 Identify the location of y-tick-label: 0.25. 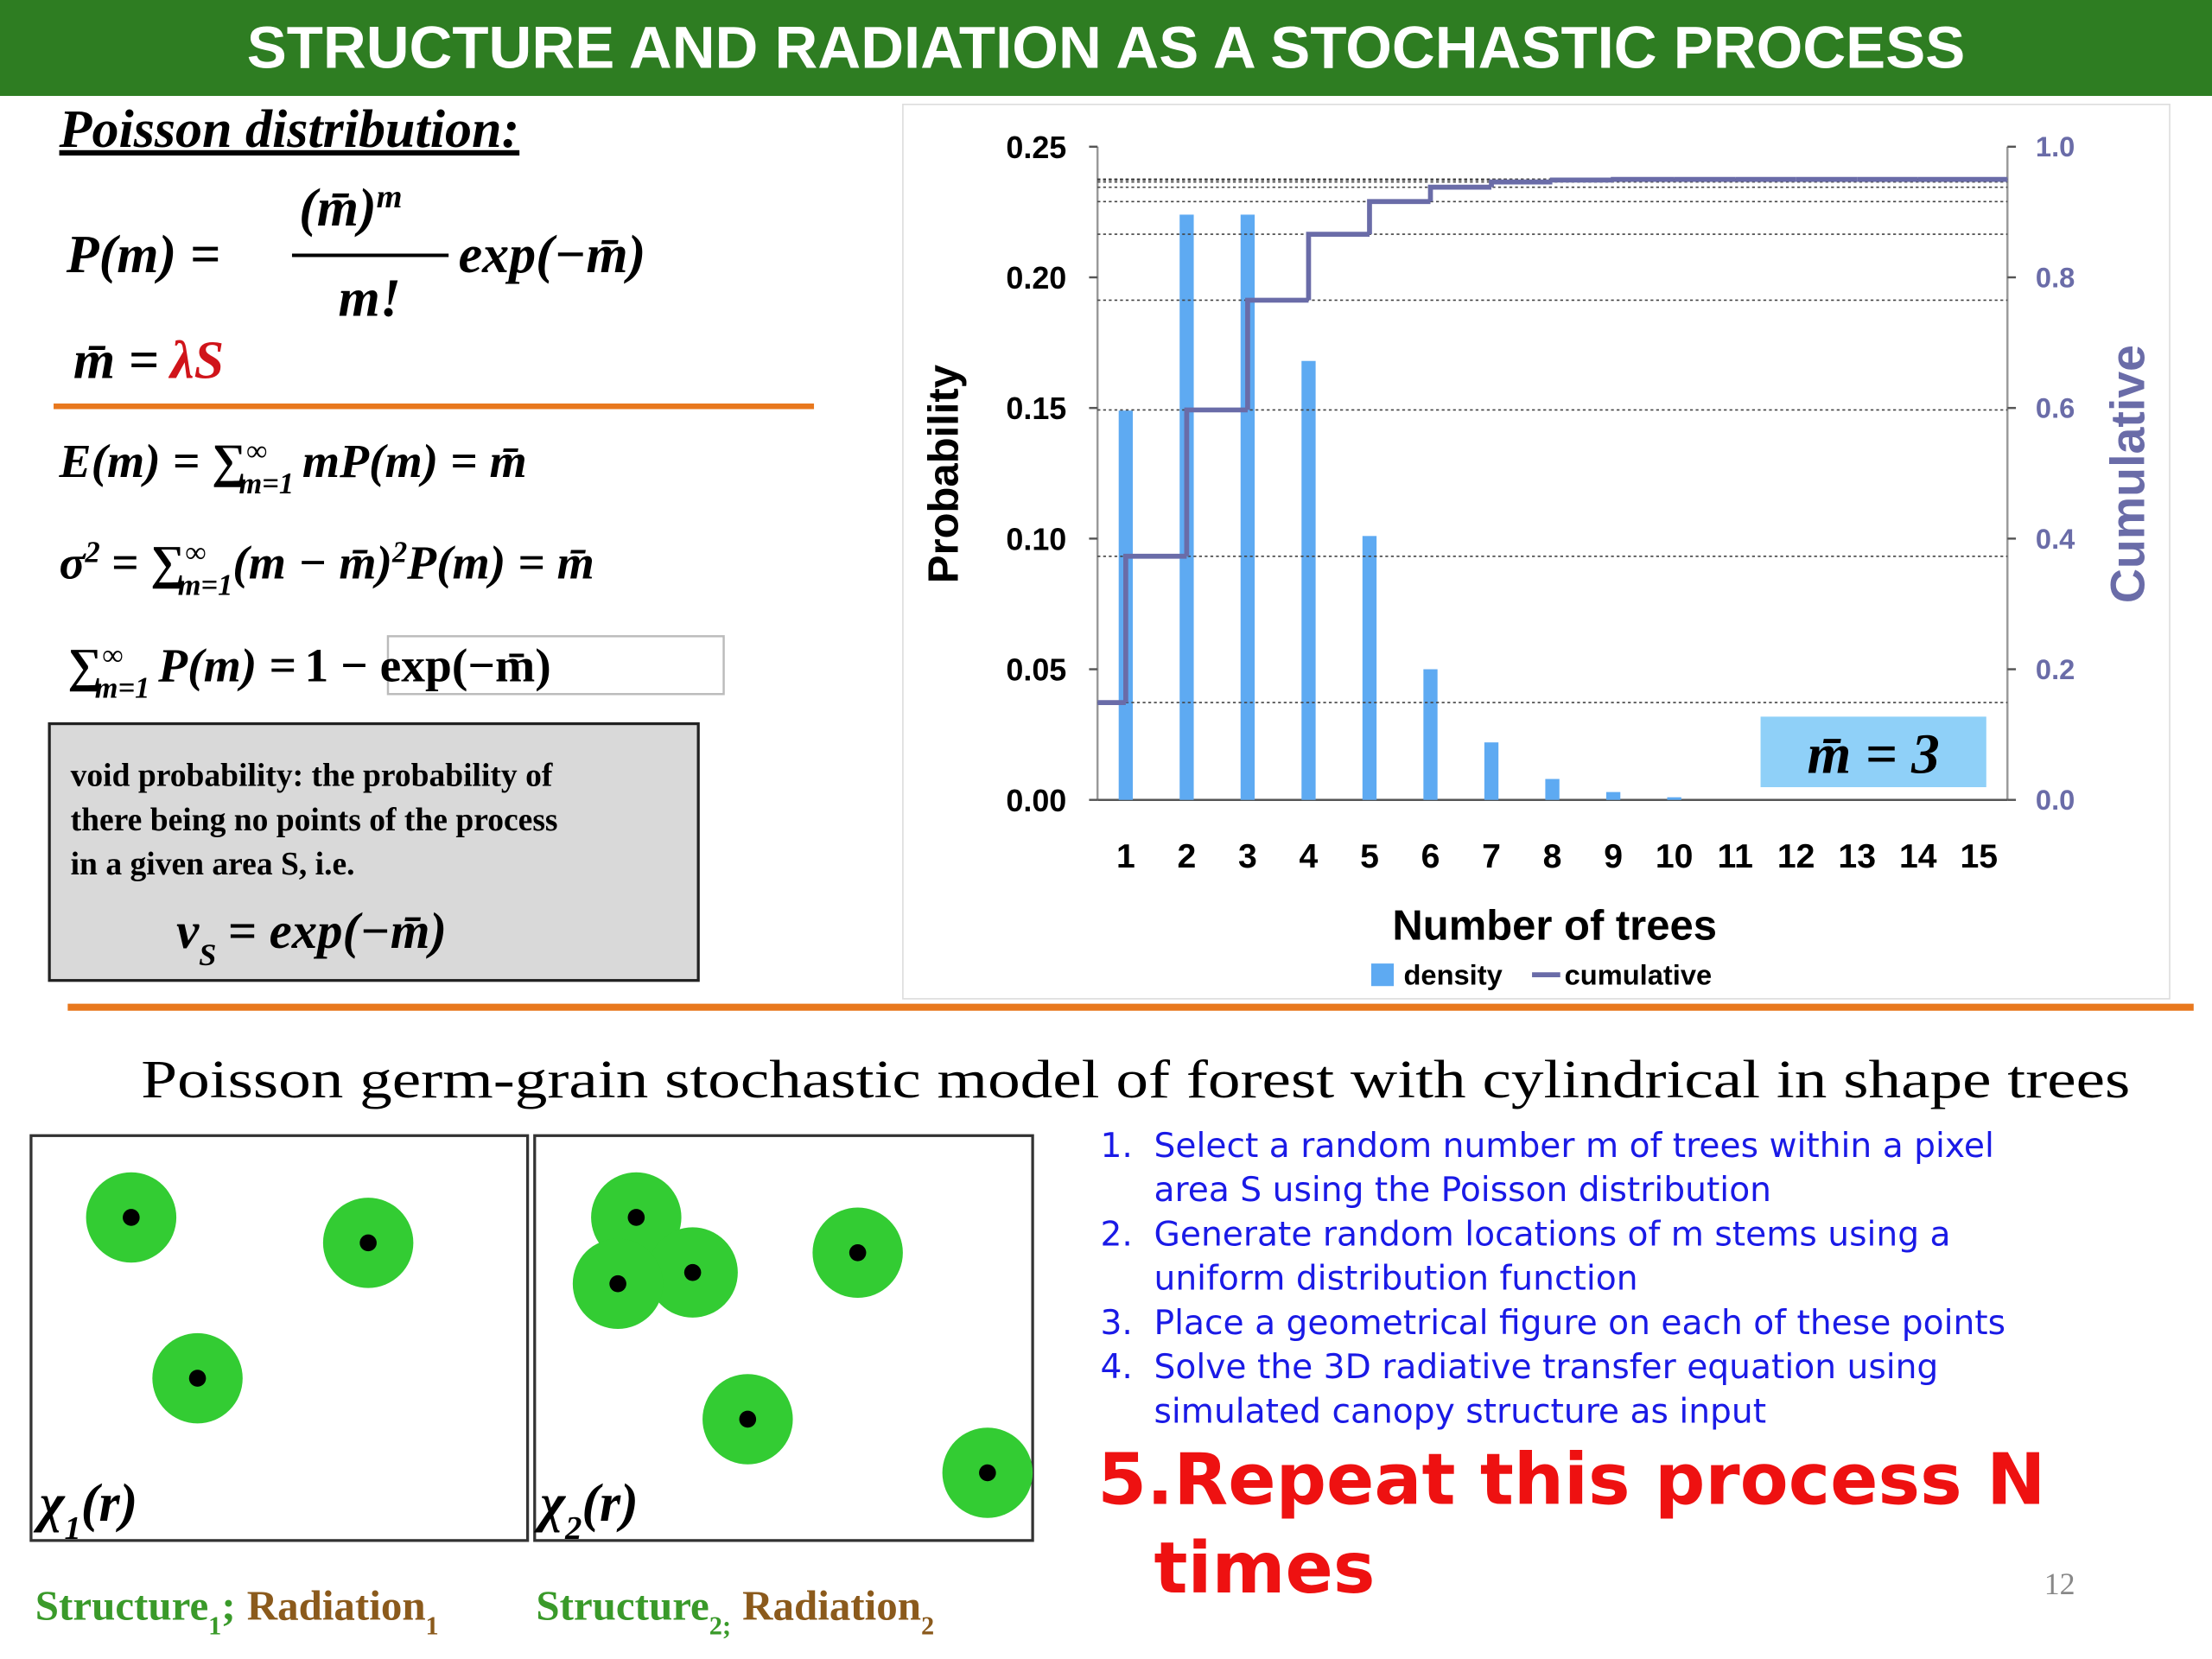
(1036, 147).